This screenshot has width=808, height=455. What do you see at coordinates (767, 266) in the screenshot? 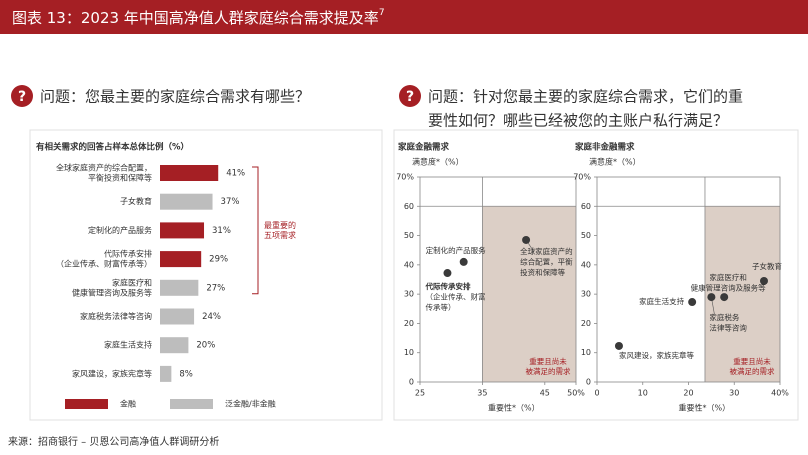
I see `point-label: 子女教育` at bounding box center [767, 266].